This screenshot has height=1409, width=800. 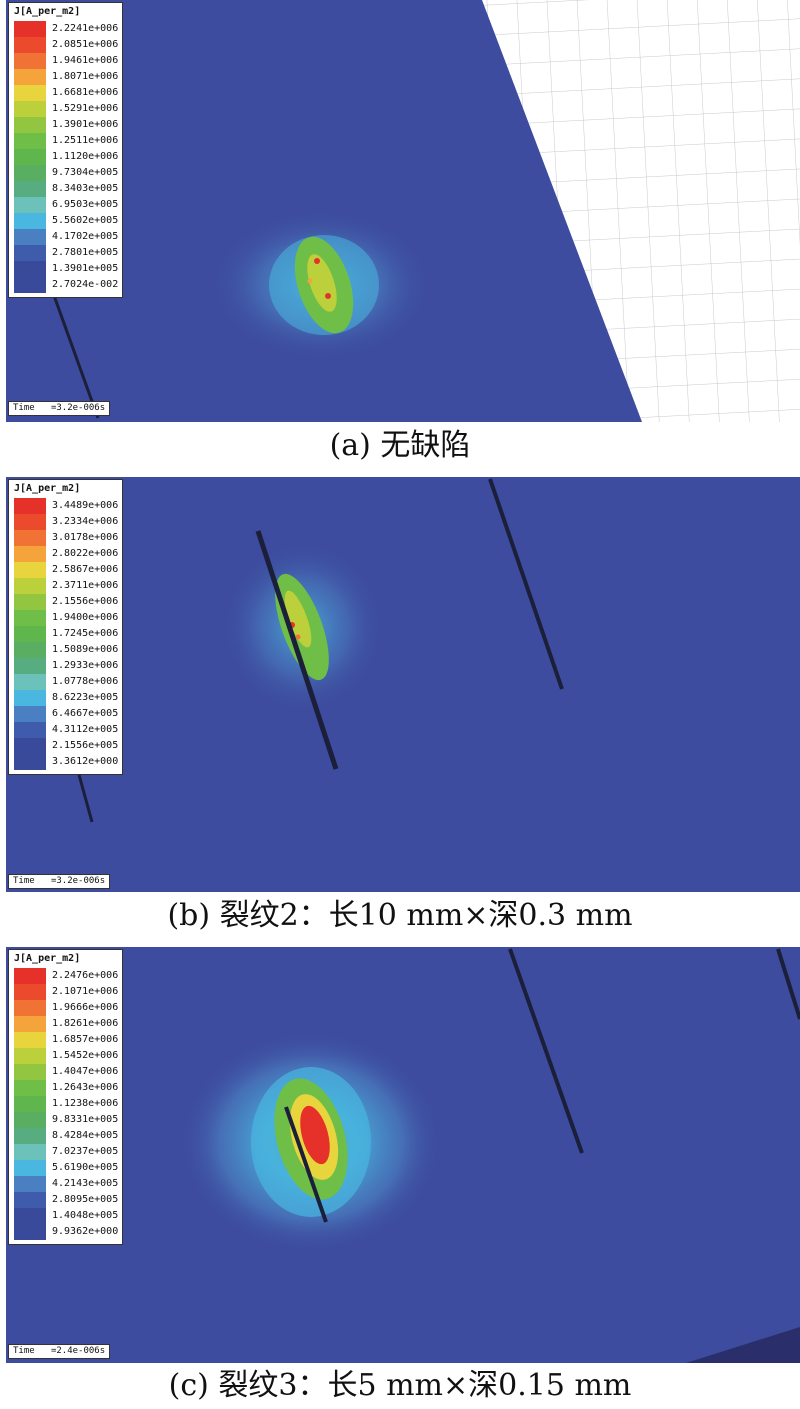 What do you see at coordinates (85, 1135) in the screenshot?
I see `legend-value: 8.4284e+005` at bounding box center [85, 1135].